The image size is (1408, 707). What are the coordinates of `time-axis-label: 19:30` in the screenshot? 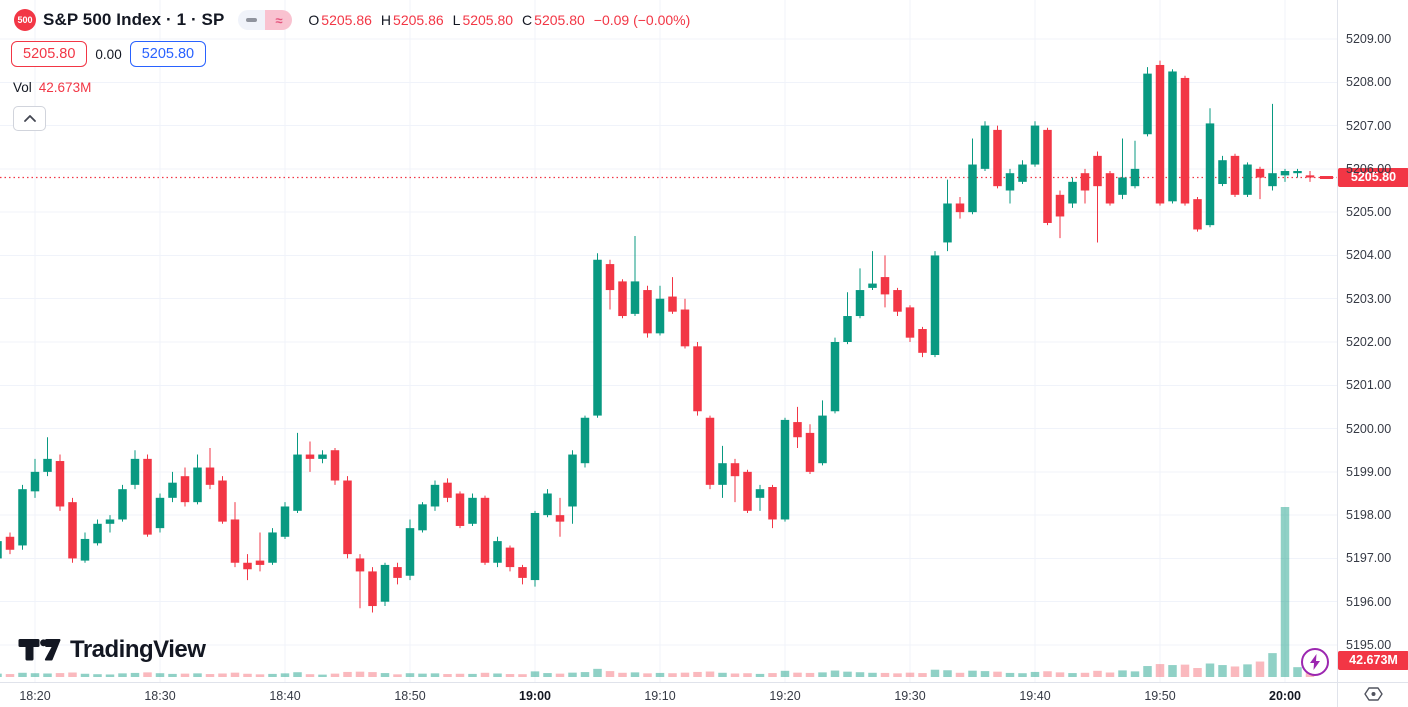 It's located at (910, 696).